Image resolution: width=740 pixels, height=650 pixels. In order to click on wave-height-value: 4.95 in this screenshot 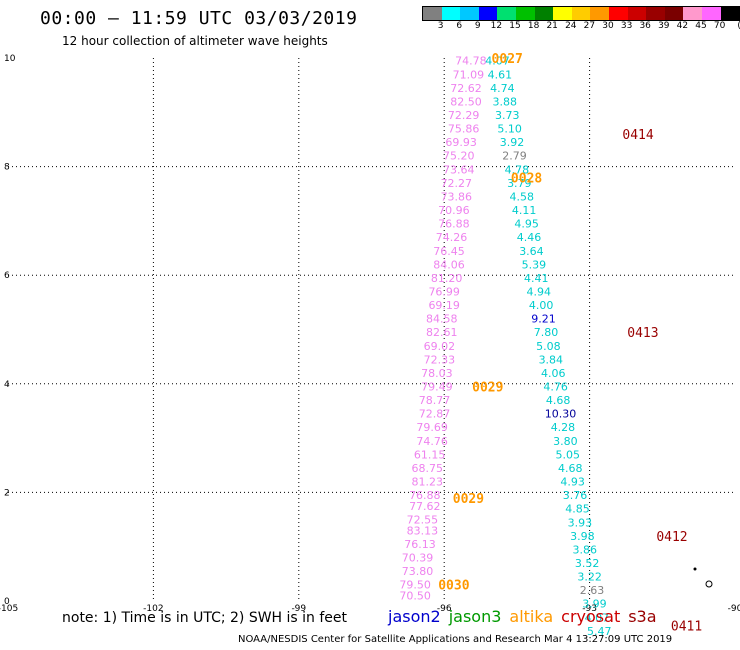, I will do `click(526, 224)`.